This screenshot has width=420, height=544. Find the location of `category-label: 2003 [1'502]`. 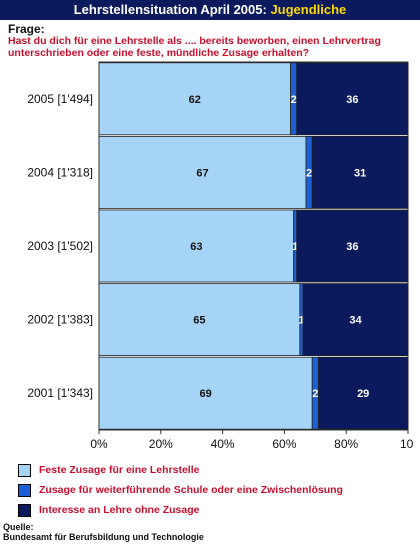

category-label: 2003 [1'502] is located at coordinates (60, 246).